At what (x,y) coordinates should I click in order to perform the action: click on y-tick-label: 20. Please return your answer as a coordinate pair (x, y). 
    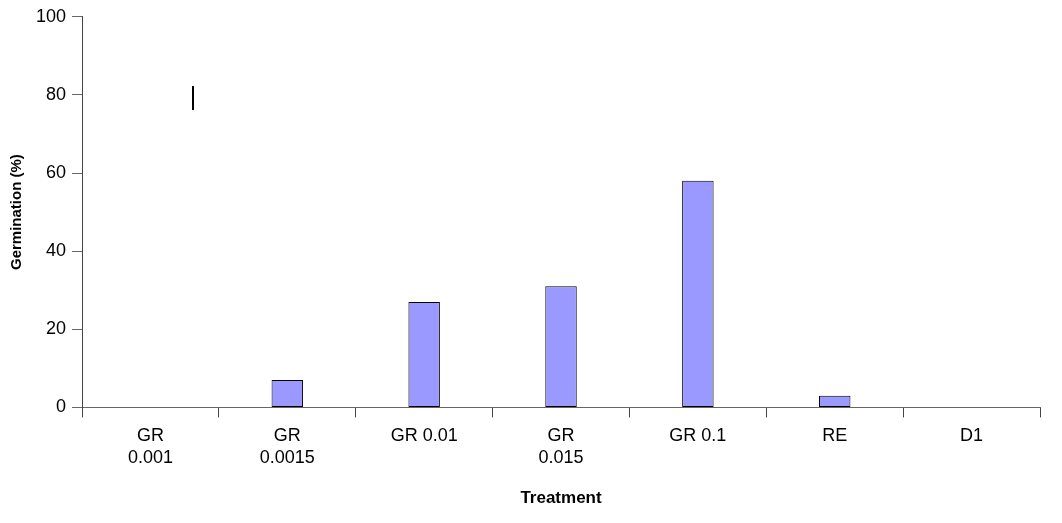
    Looking at the image, I should click on (56, 328).